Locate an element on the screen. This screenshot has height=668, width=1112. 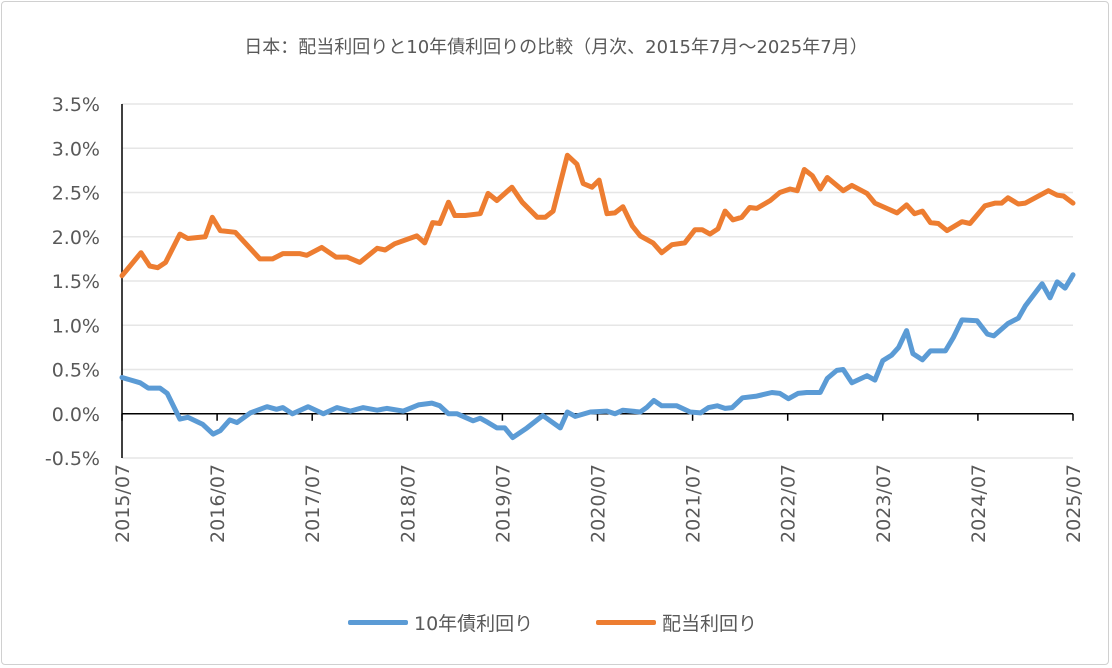
x-tick-label: 2020/07 is located at coordinates (599, 503).